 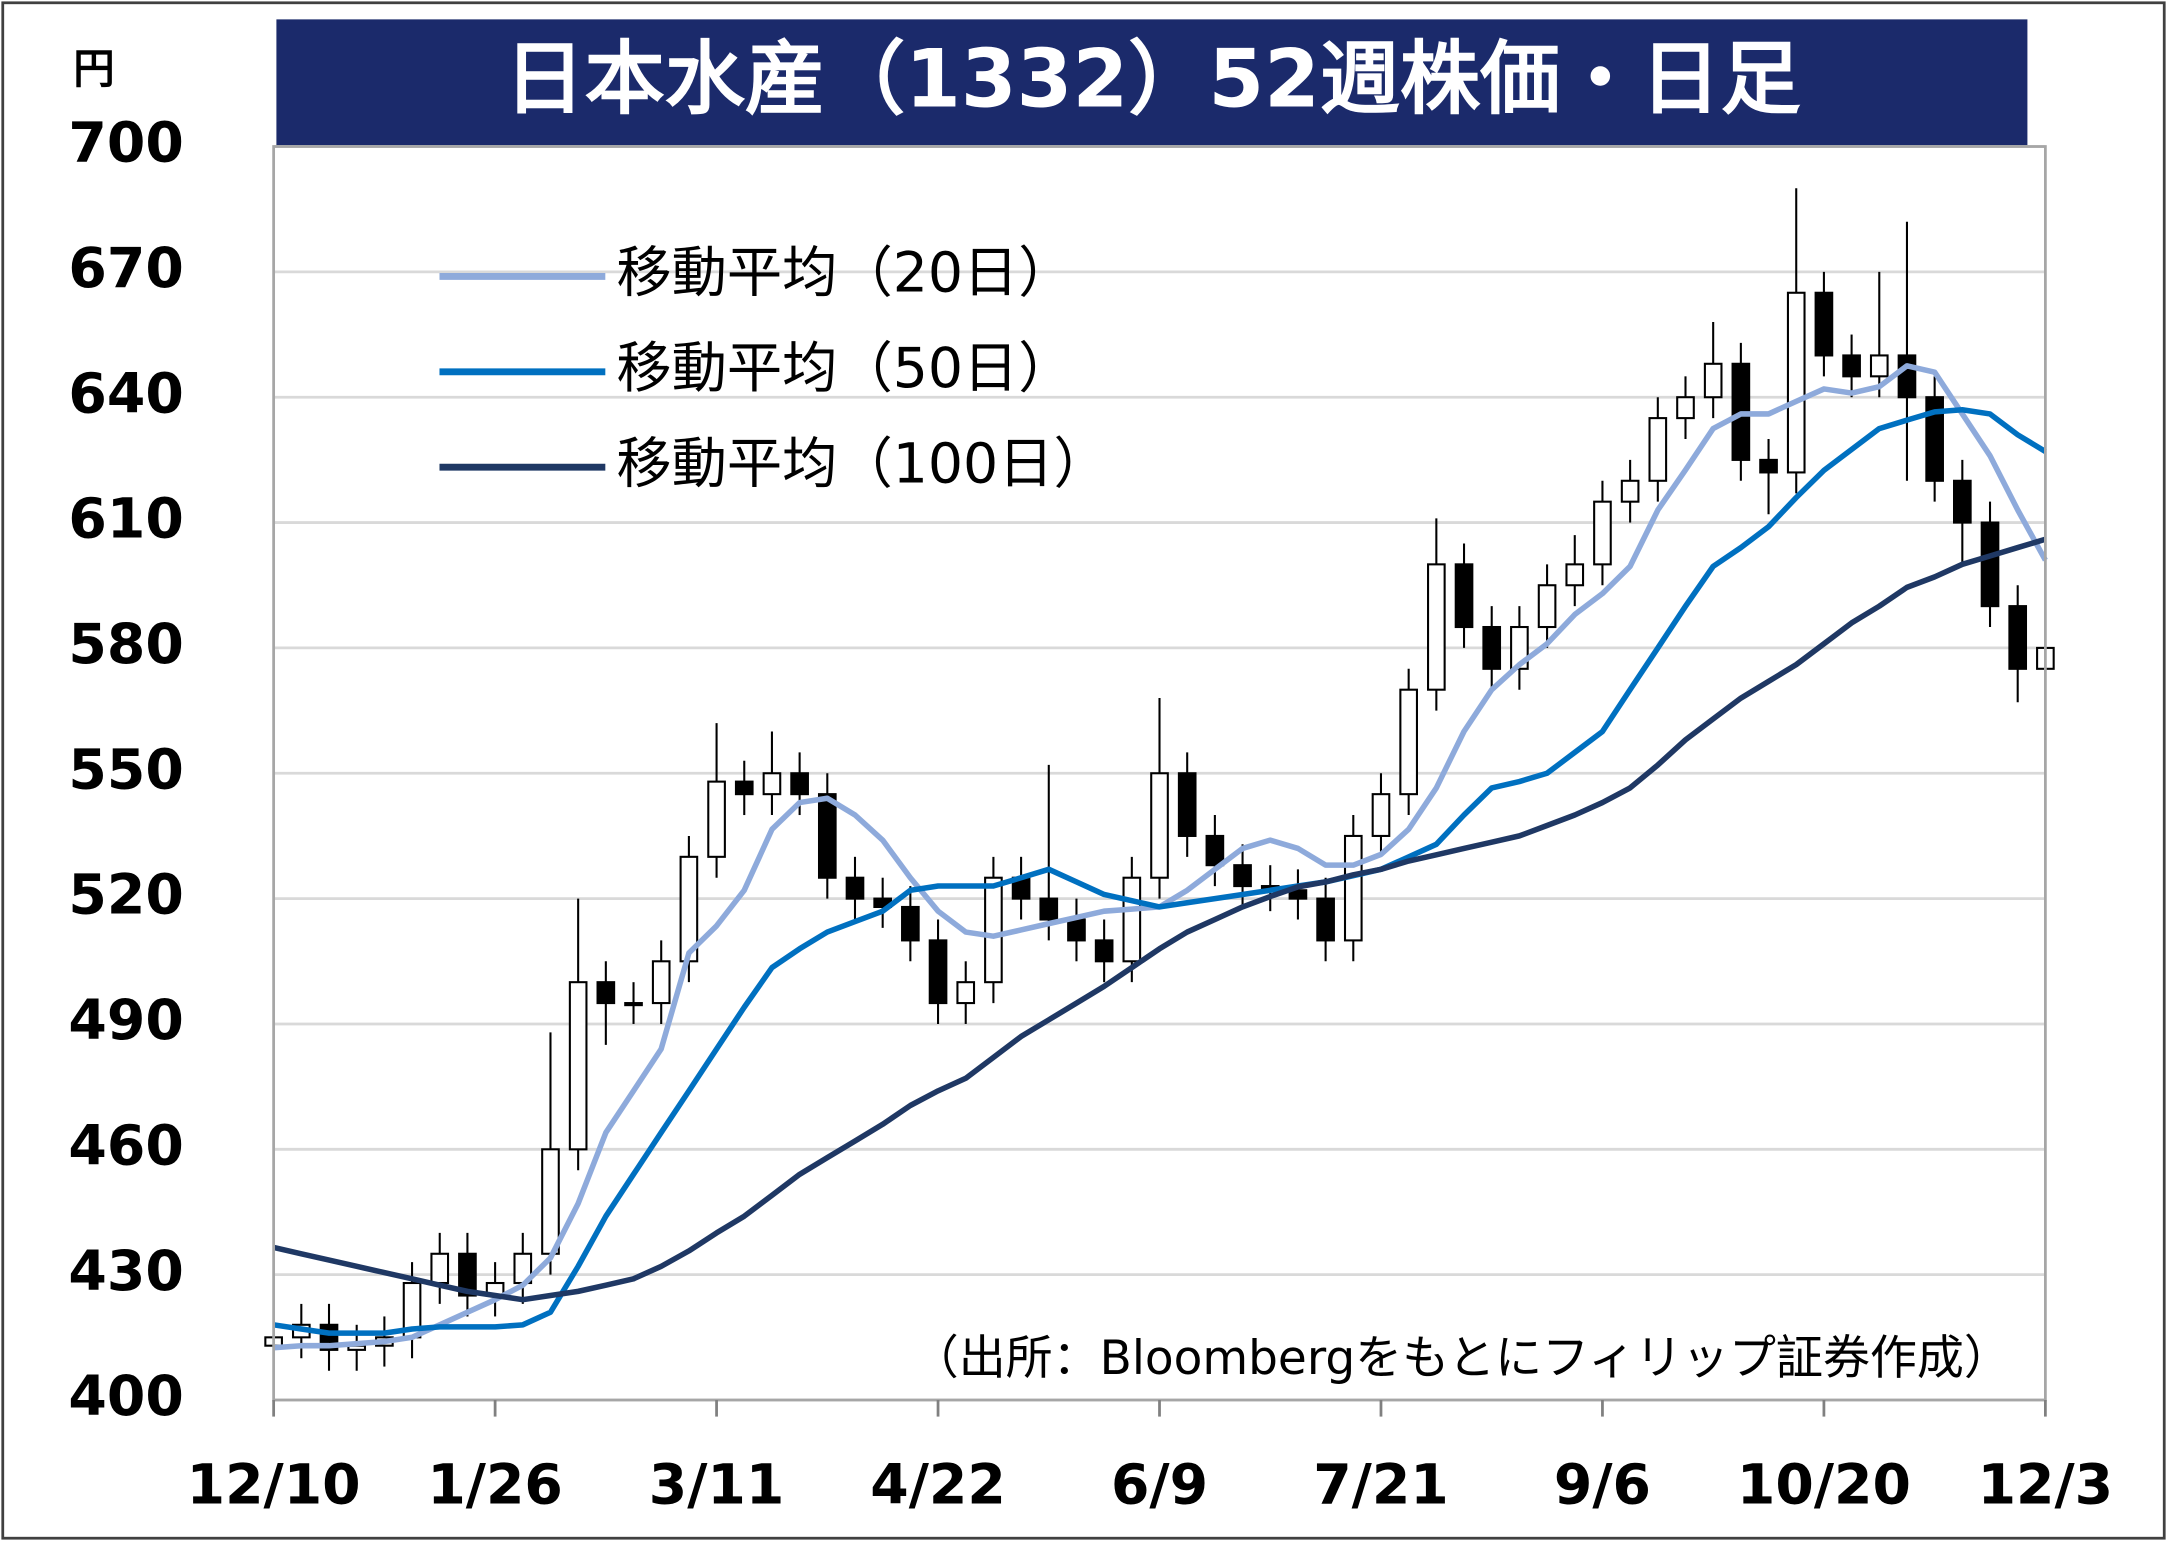 What do you see at coordinates (862, 464) in the screenshot?
I see `legend-label: 移動平均（100日）` at bounding box center [862, 464].